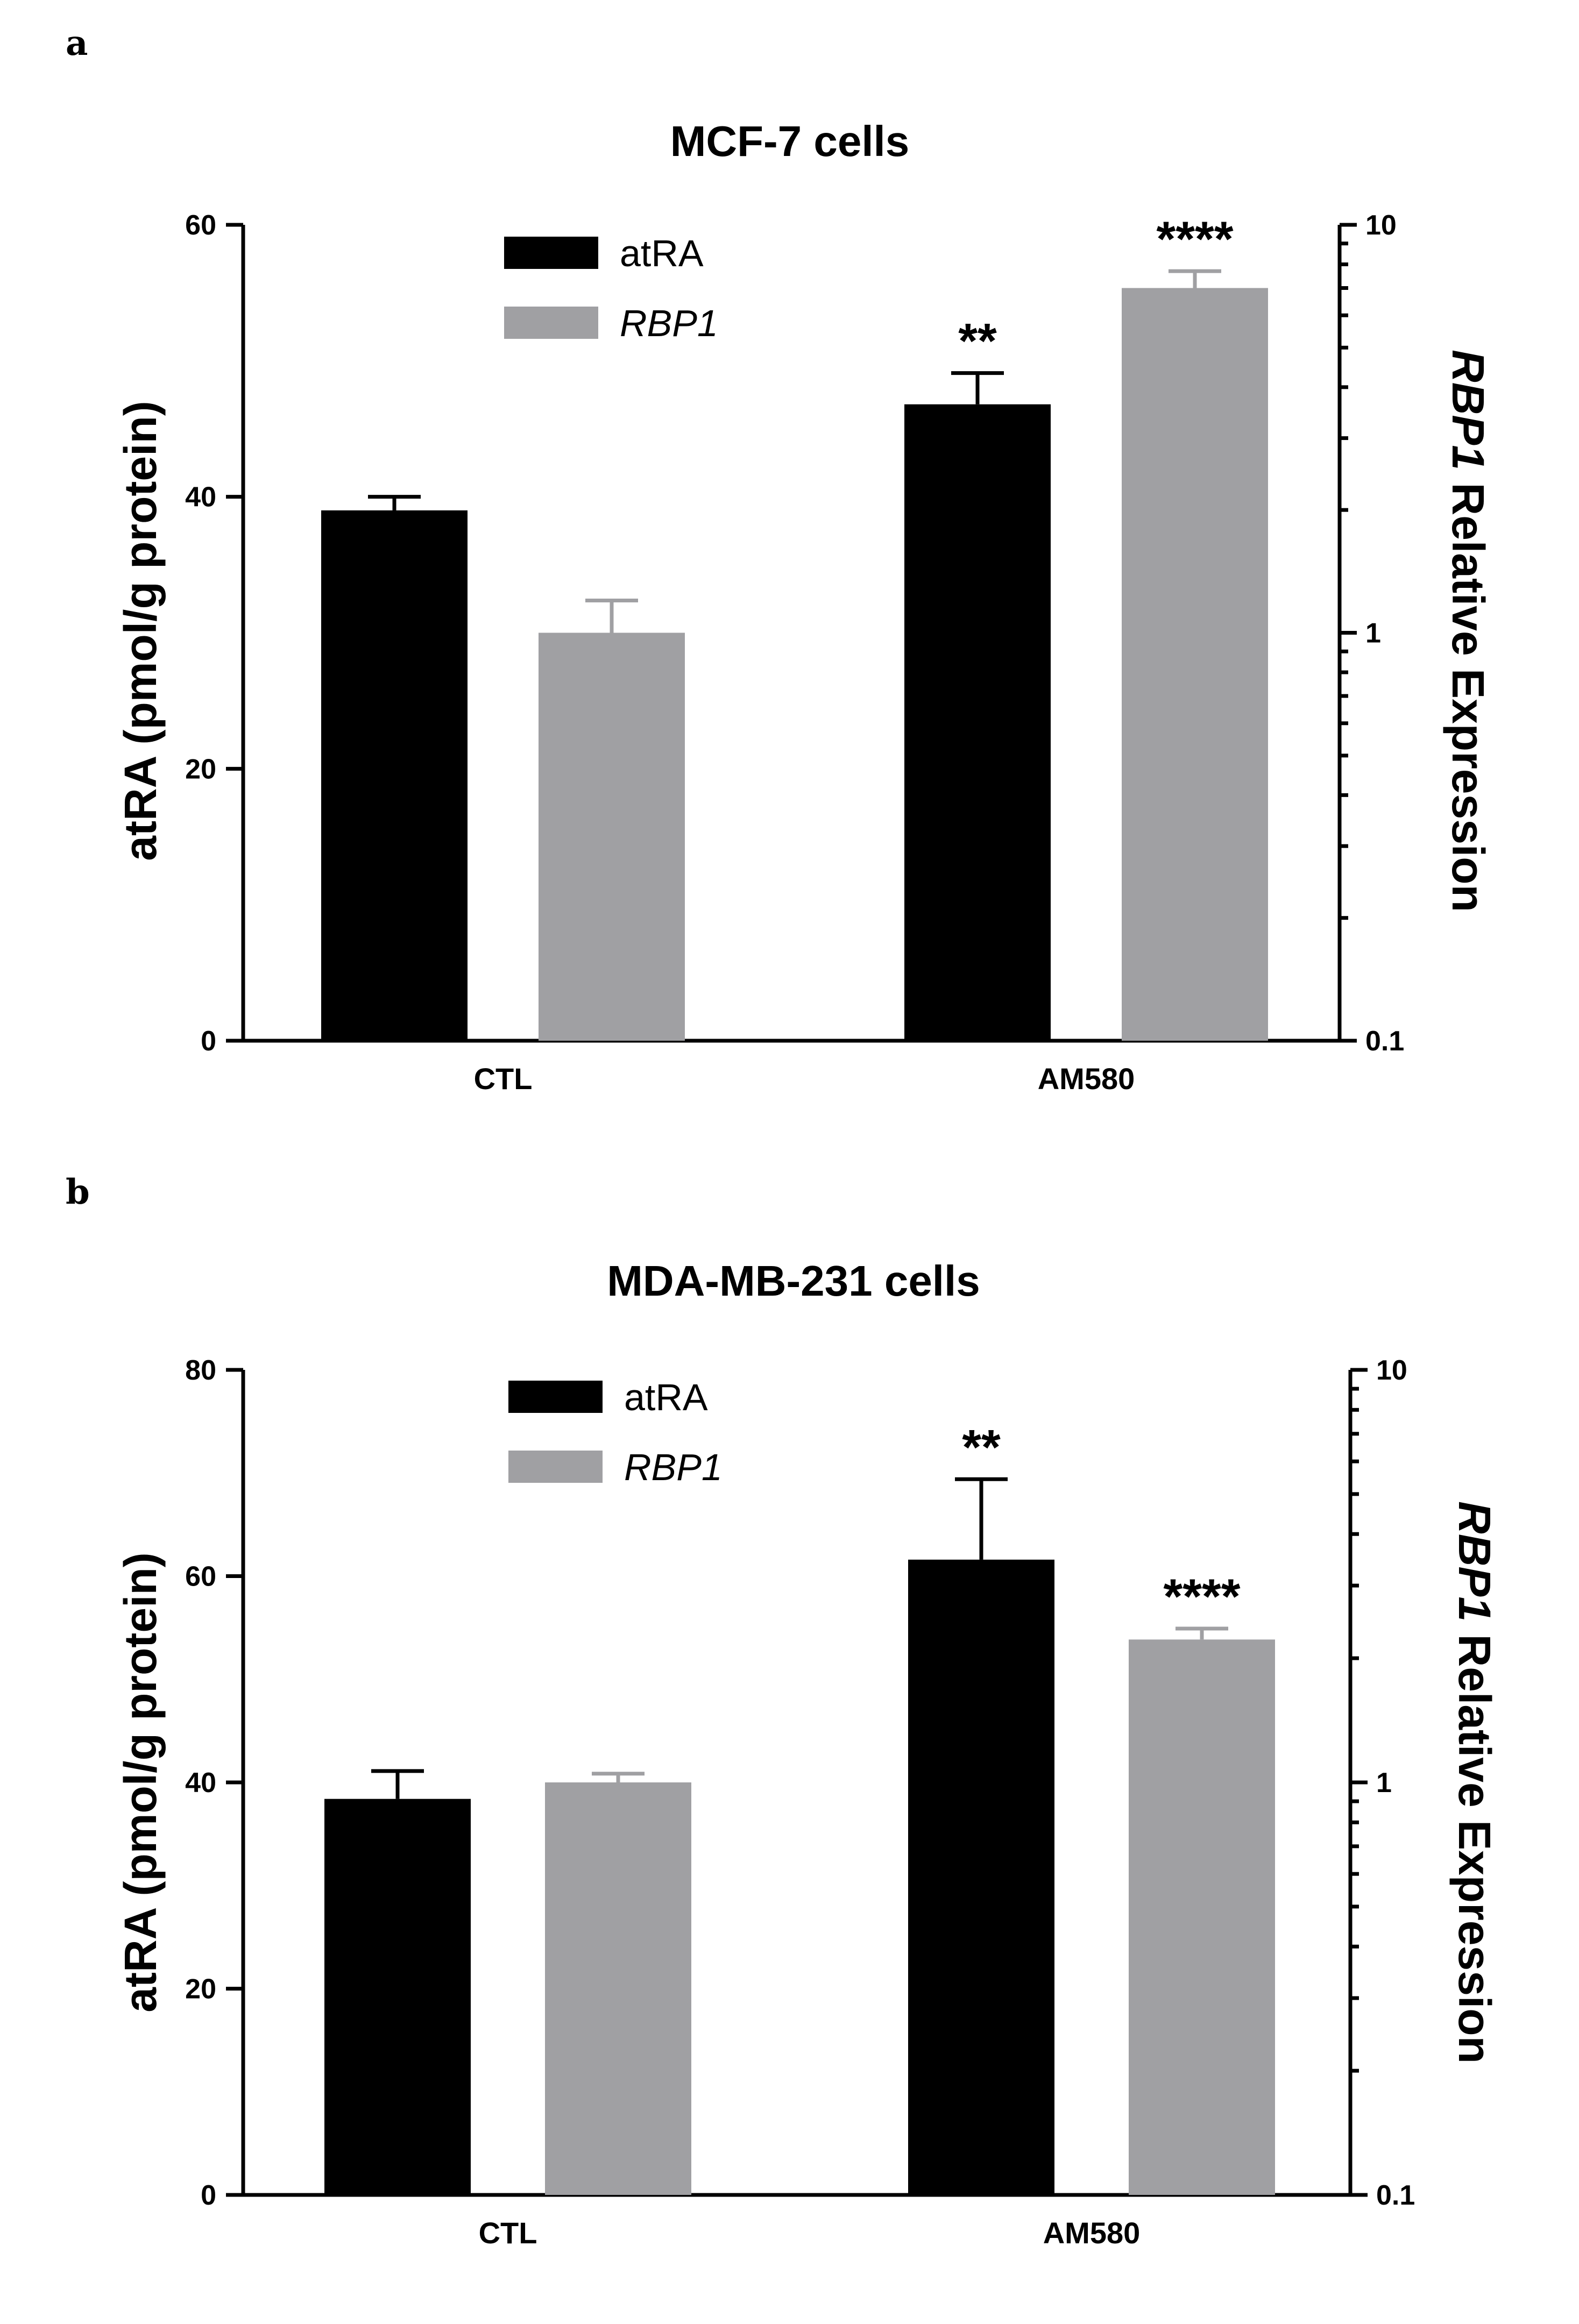  Describe the element at coordinates (77, 43) in the screenshot. I see `panel-letter-a: a` at that location.